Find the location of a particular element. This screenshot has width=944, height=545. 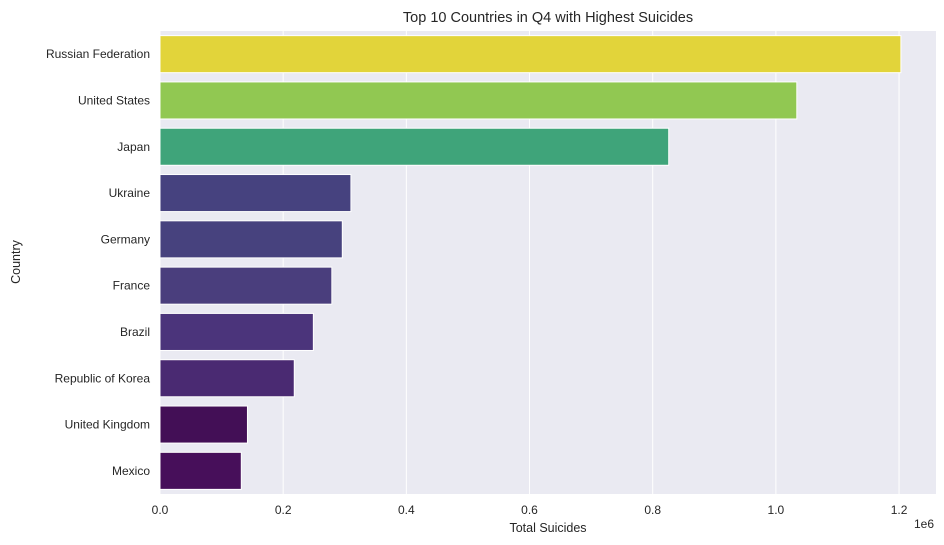

y-tick-label: Mexico is located at coordinates (131, 471).